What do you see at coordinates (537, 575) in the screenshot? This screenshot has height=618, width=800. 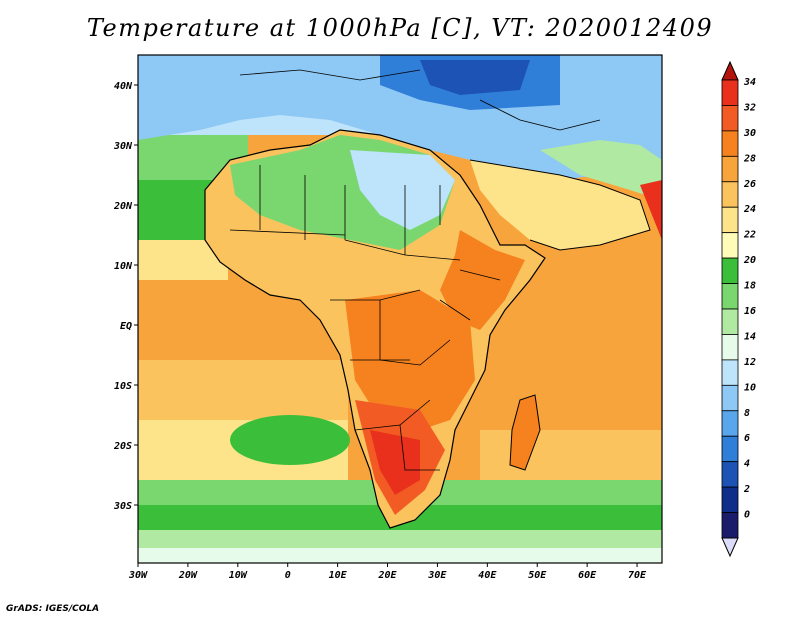 I see `x-tick-label: 50E` at bounding box center [537, 575].